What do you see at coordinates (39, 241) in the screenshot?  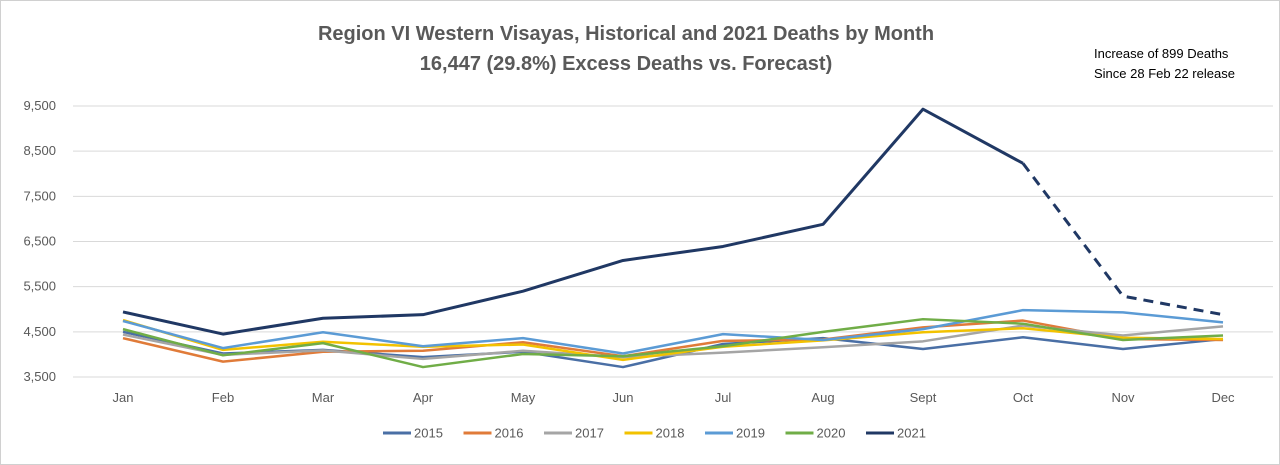 I see `y-tick-label: 6,500` at bounding box center [39, 241].